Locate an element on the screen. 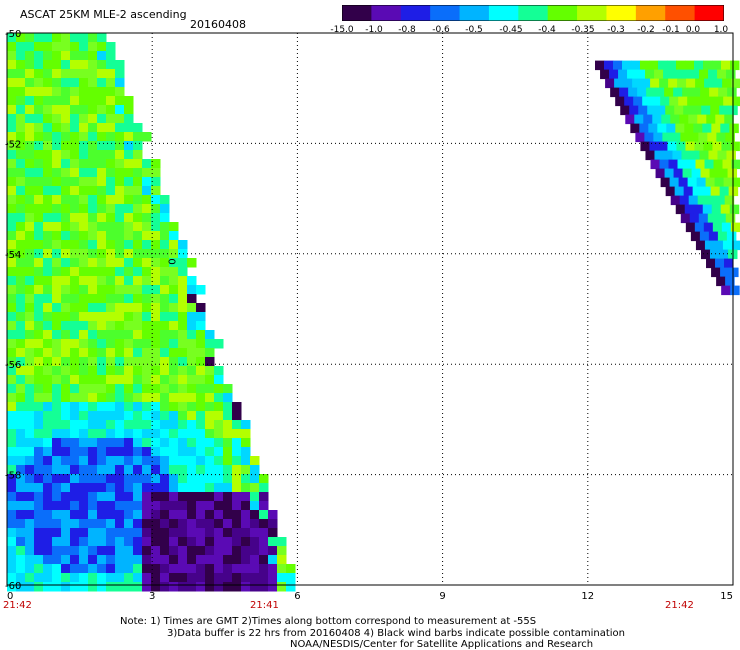 This screenshot has height=650, width=740. colorbar-label: -0.35 is located at coordinates (583, 30).